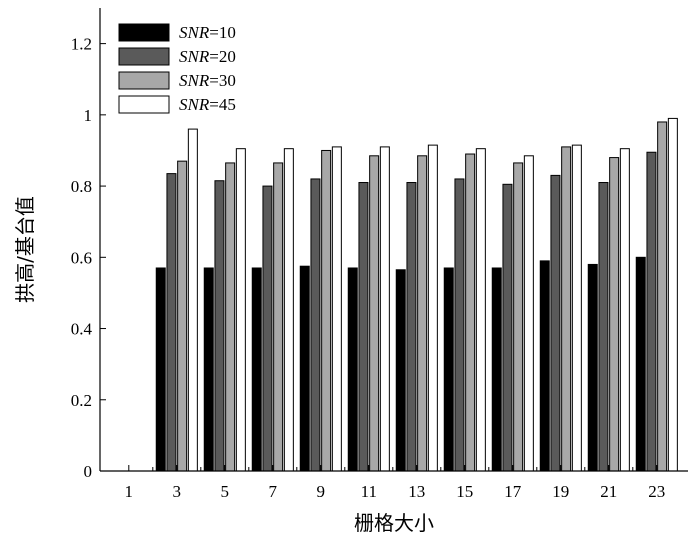 The image size is (700, 542). Describe the element at coordinates (81, 257) in the screenshot. I see `y-tick-label: 0.6` at that location.